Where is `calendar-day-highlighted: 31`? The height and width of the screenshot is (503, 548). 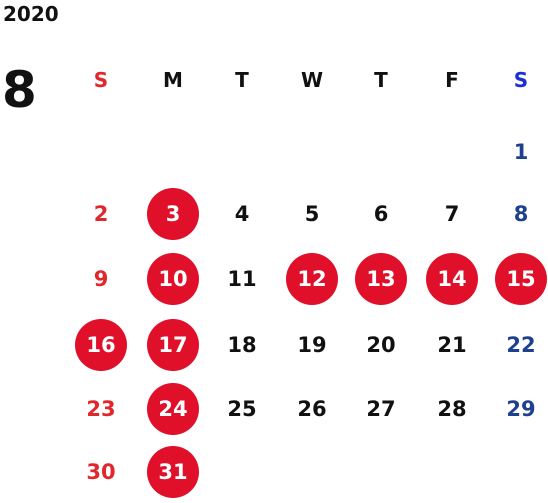
calendar-day-highlighted: 31 is located at coordinates (173, 472).